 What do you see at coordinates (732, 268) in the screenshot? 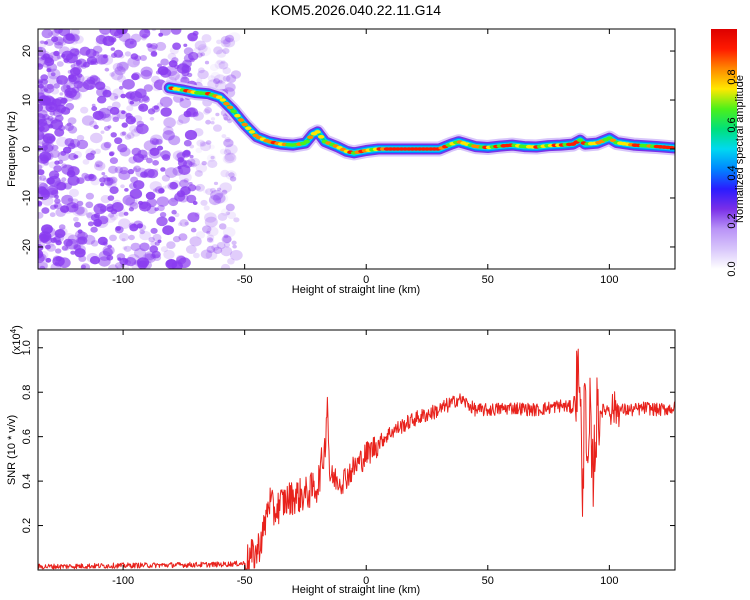
I see `colorbar-tick-label: 0.0` at bounding box center [732, 268].